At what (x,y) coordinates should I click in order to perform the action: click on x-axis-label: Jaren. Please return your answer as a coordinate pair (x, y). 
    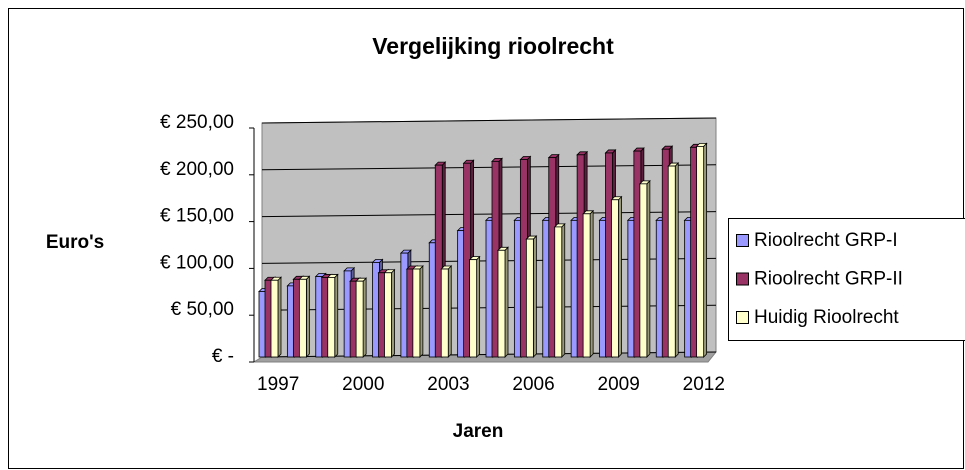
    Looking at the image, I should click on (478, 431).